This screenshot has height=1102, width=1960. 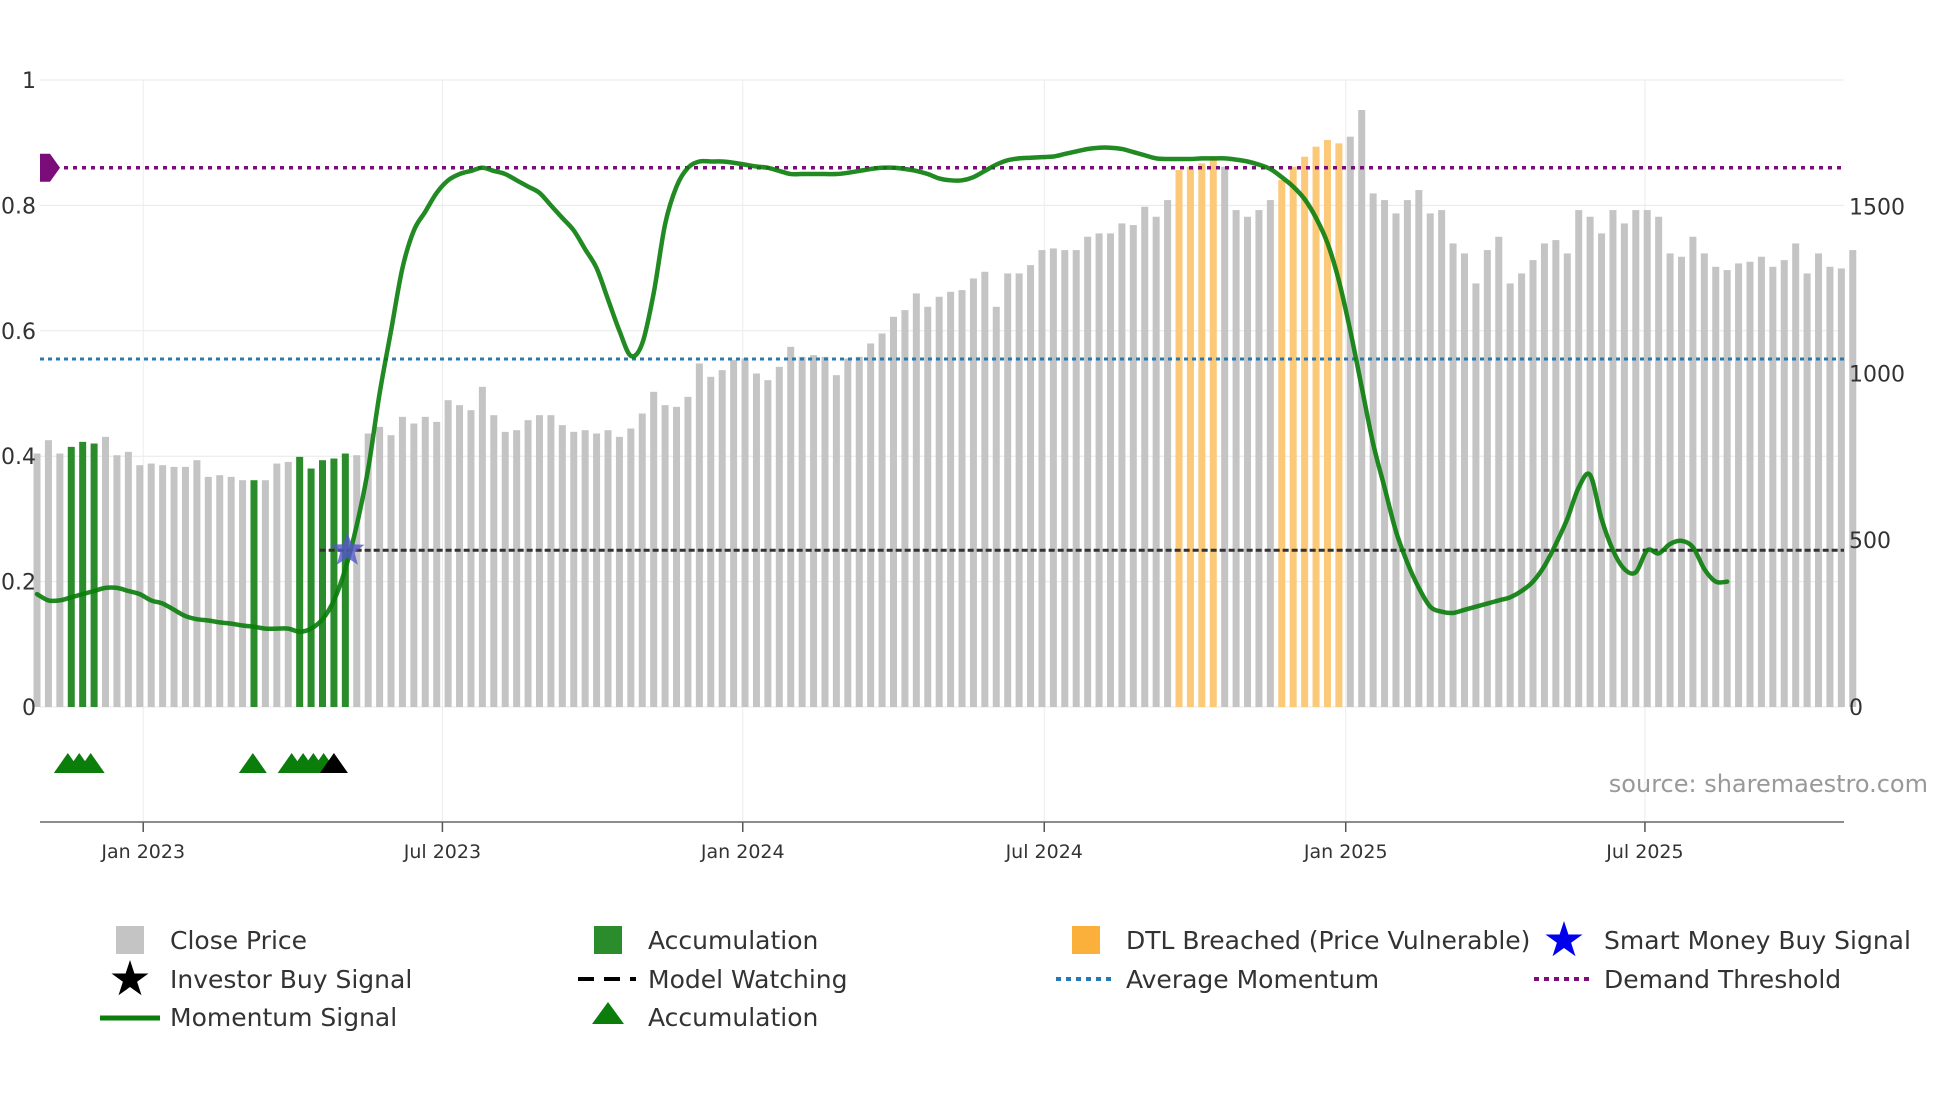 What do you see at coordinates (1252, 979) in the screenshot?
I see `legend-label-average-momentum: Average Momentum` at bounding box center [1252, 979].